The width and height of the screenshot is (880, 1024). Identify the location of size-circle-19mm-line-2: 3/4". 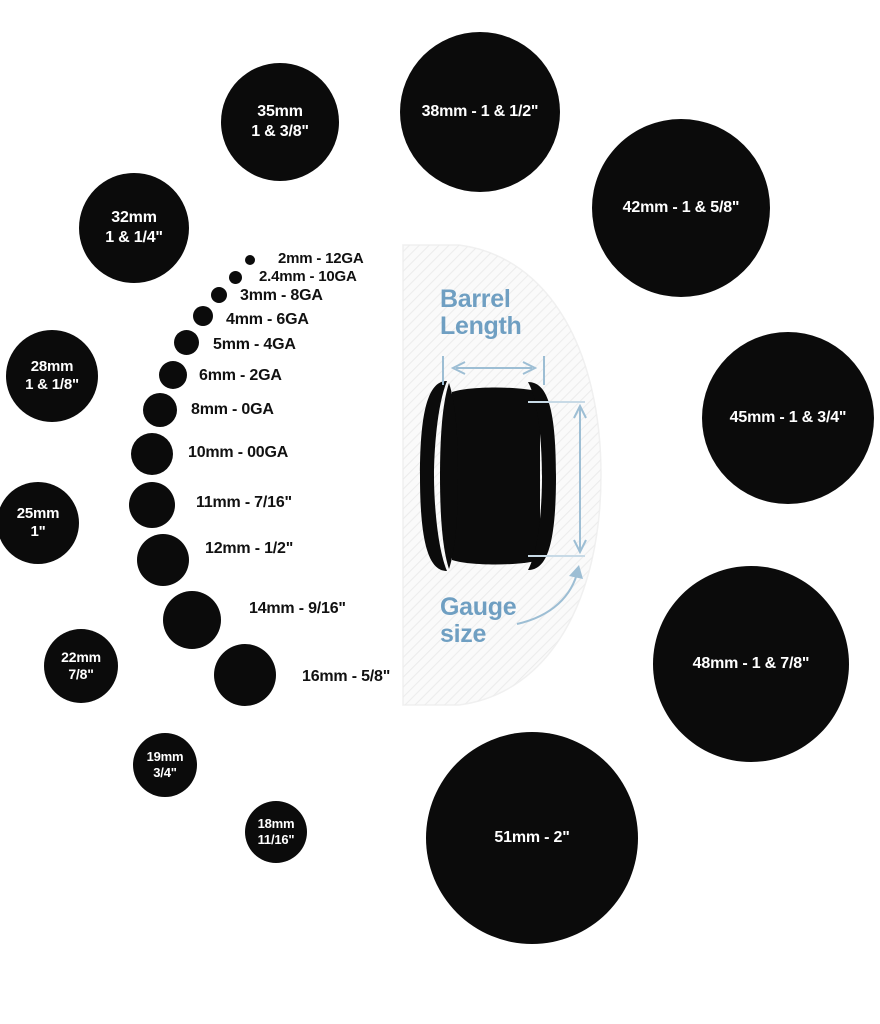
(165, 772).